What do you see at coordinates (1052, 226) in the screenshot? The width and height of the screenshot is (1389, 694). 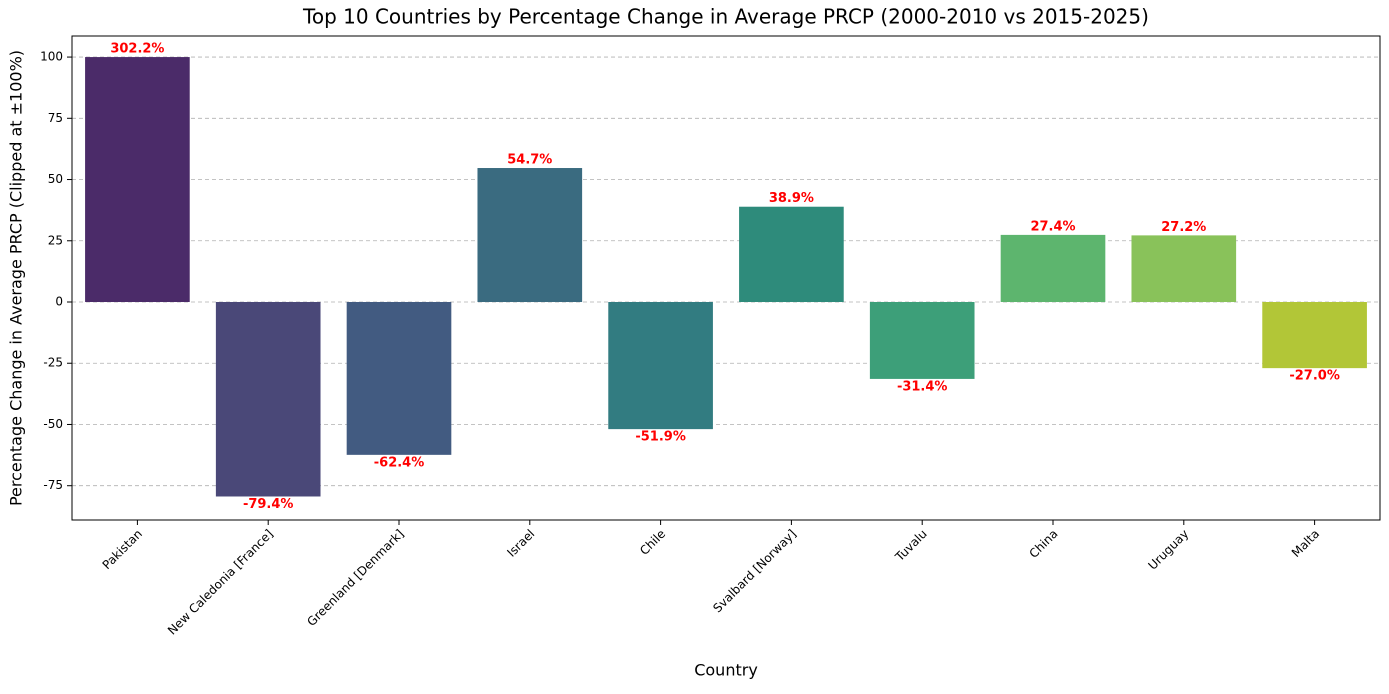 I see `value-label: 27.4%` at bounding box center [1052, 226].